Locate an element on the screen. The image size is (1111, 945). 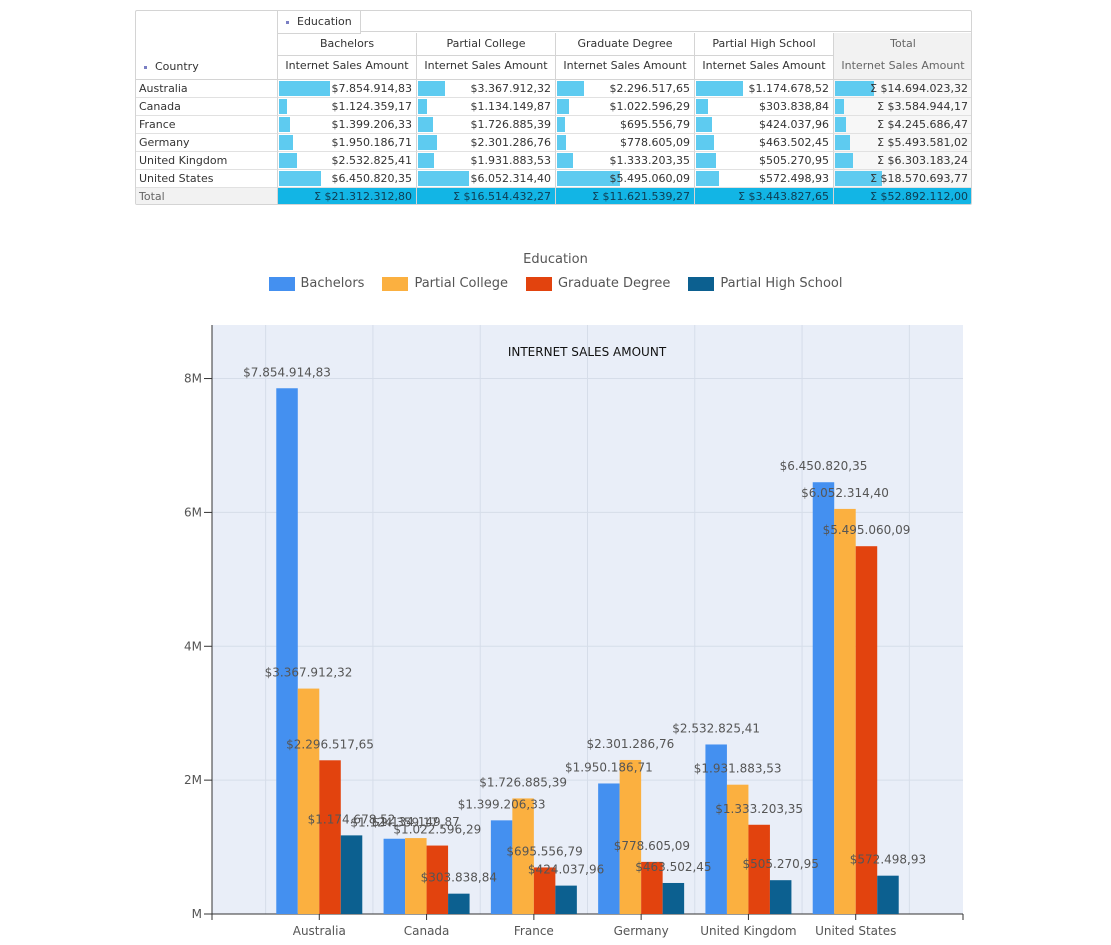
table-cell: $3.367.912,32 is located at coordinates (486, 89).